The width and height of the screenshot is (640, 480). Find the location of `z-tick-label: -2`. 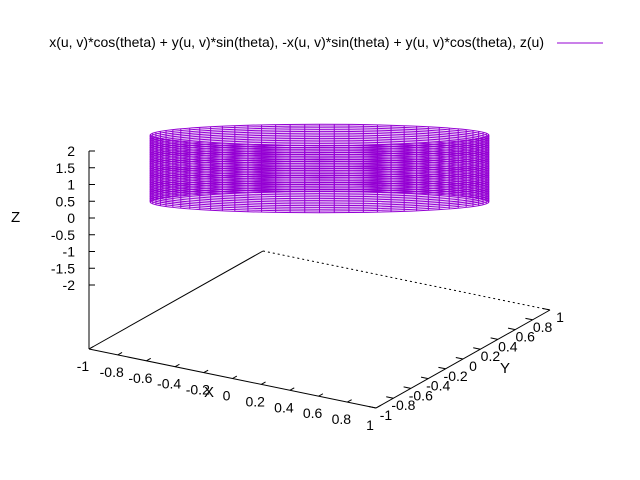

z-tick-label: -2 is located at coordinates (69, 285).